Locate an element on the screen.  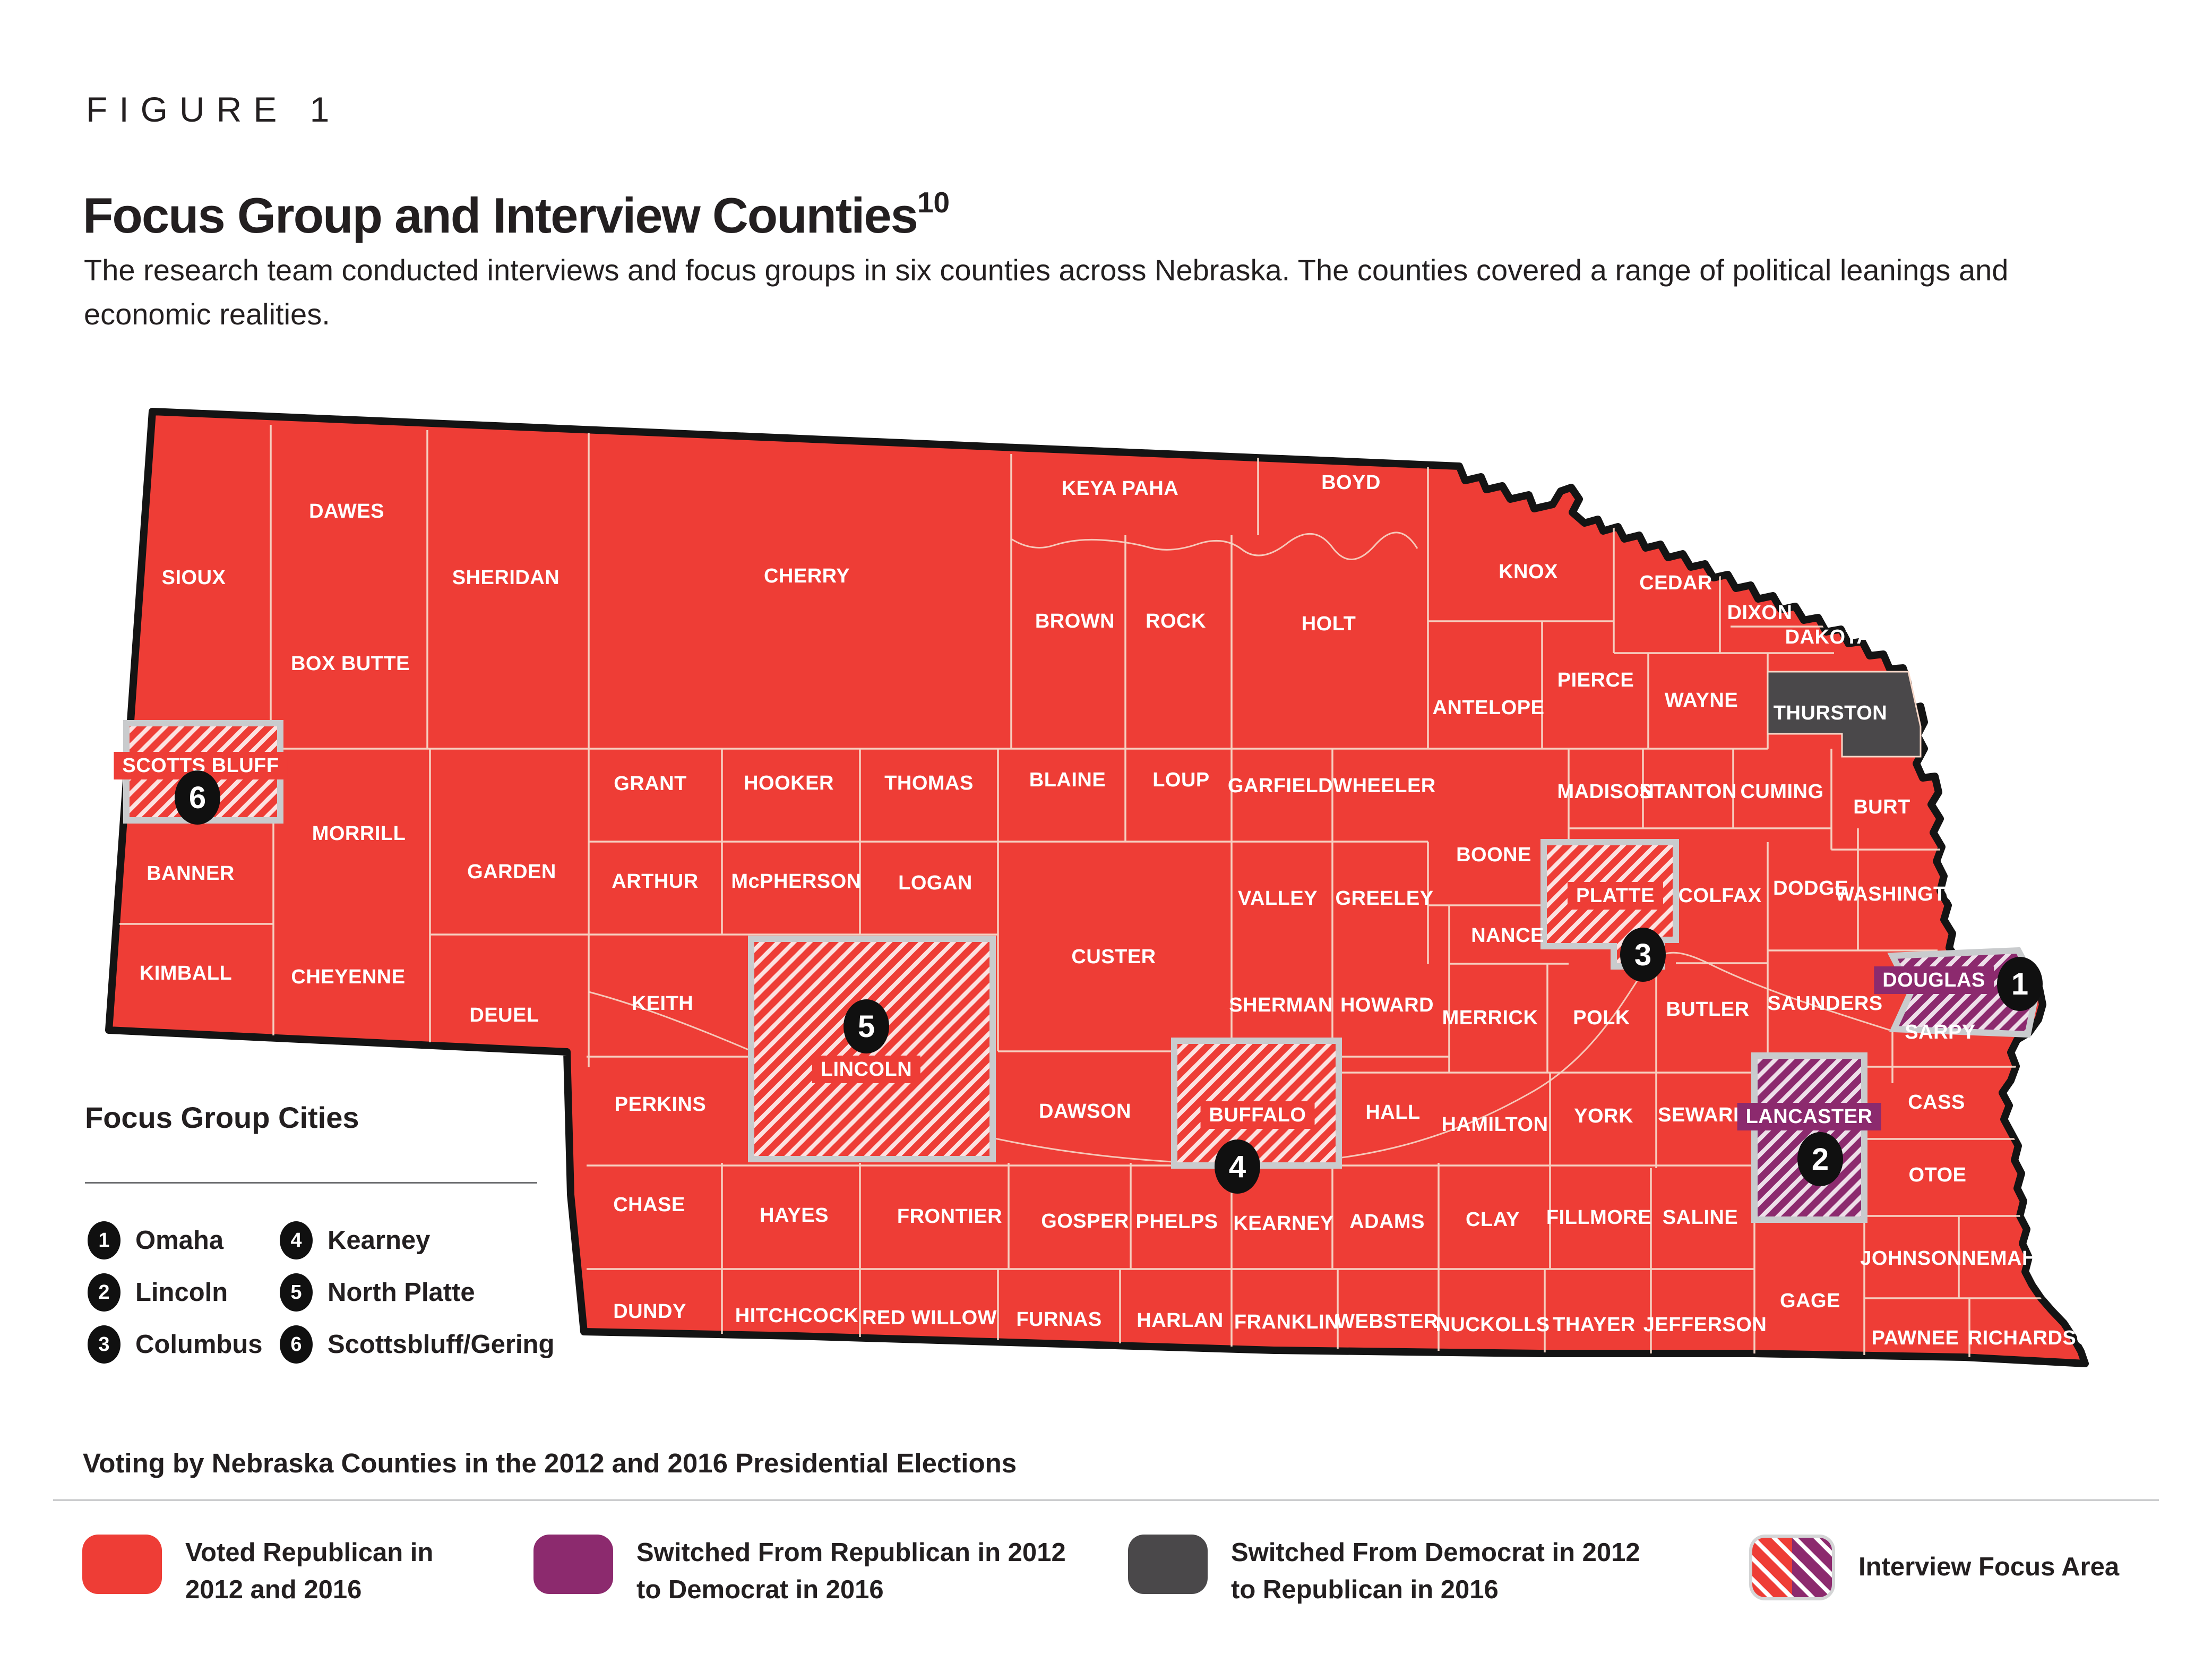
legend-label-red: Voted Republican in 2012 and 2016 is located at coordinates (310, 1571).